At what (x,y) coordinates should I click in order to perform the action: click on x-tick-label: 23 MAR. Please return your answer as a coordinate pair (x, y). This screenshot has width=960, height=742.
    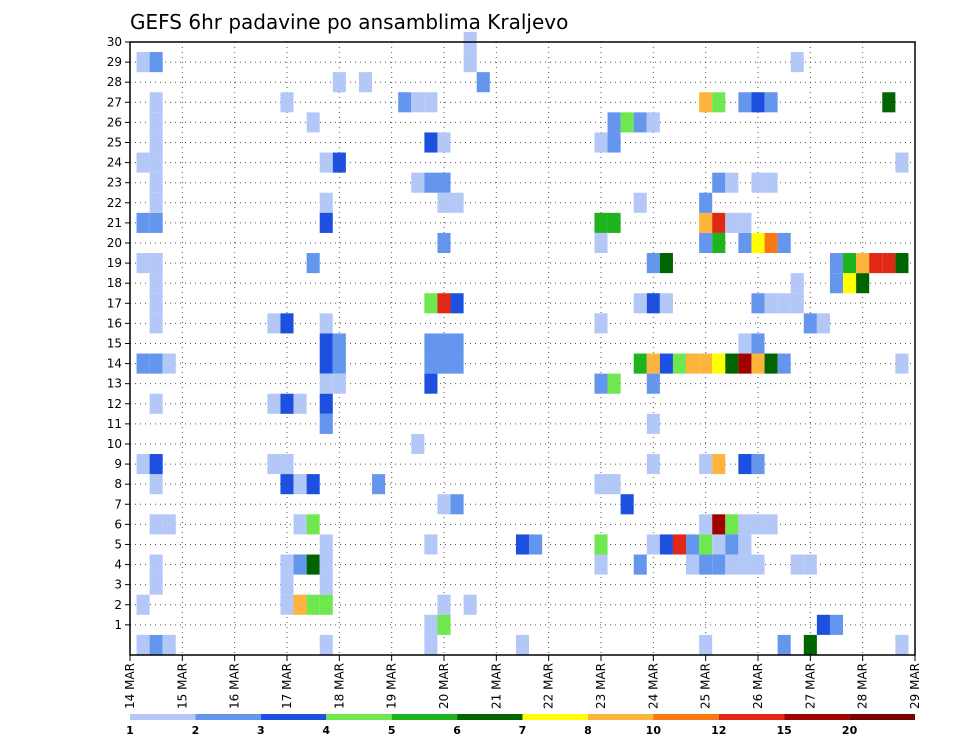
    Looking at the image, I should click on (601, 686).